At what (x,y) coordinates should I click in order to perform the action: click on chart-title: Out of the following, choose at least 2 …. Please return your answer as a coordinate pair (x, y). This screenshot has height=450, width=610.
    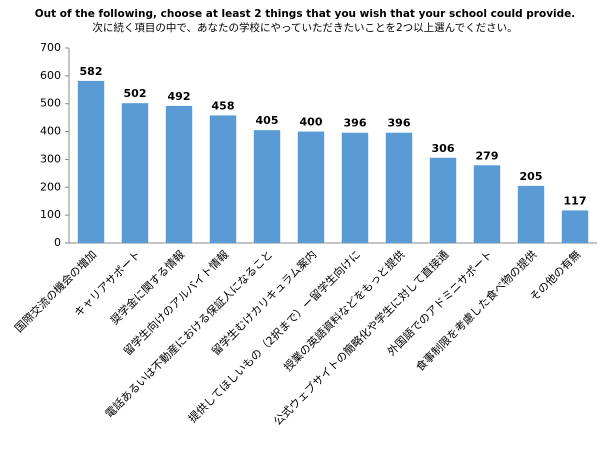
    Looking at the image, I should click on (305, 14).